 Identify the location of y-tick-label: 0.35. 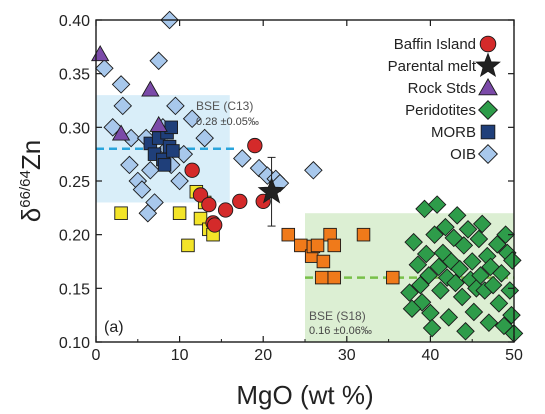
(74, 75).